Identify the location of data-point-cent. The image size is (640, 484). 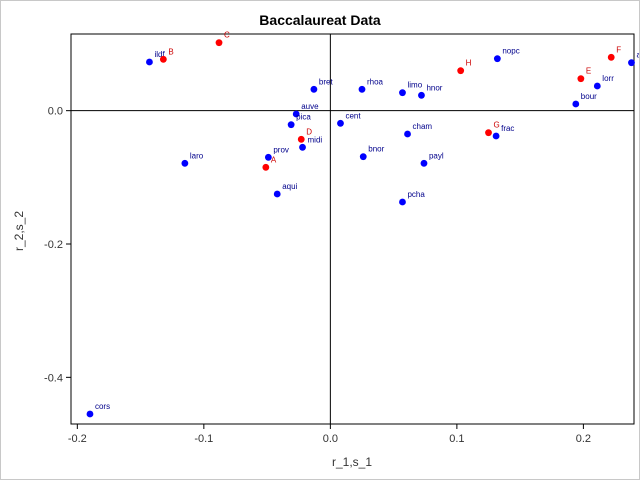
(340, 123).